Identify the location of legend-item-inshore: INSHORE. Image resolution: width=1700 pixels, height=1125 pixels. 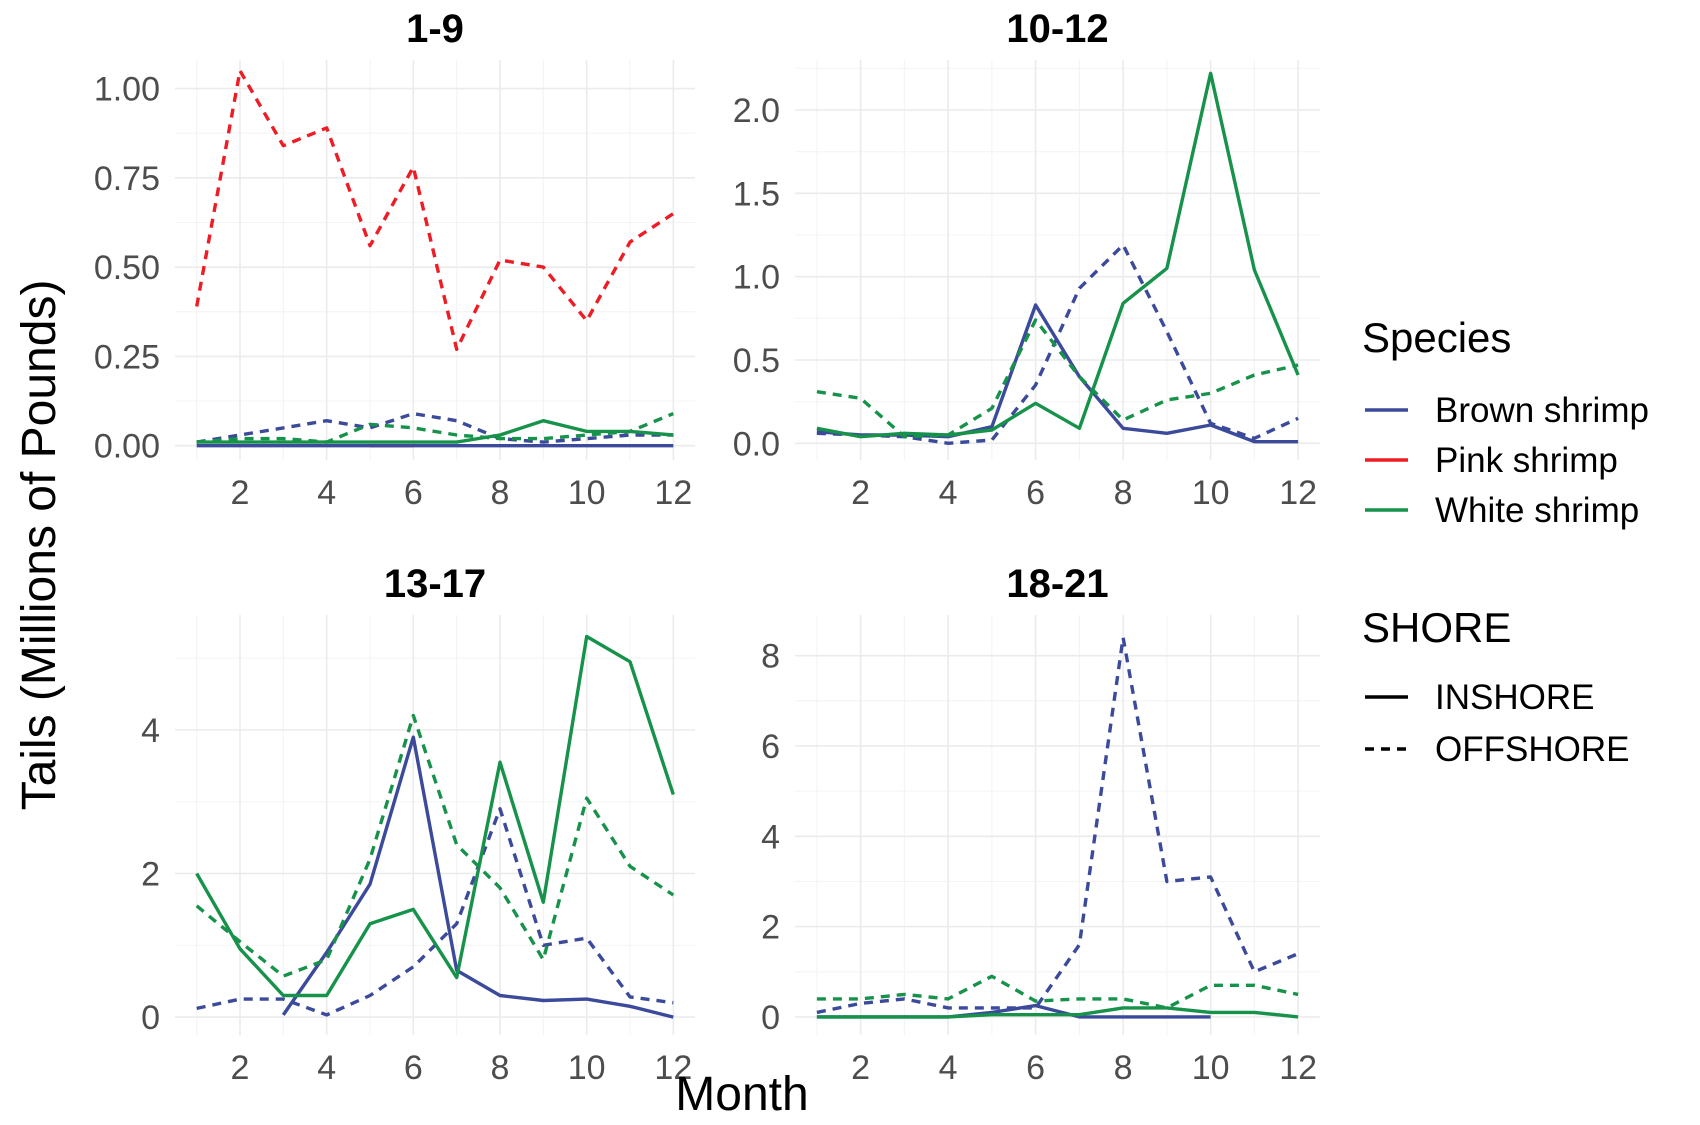
(1479, 697).